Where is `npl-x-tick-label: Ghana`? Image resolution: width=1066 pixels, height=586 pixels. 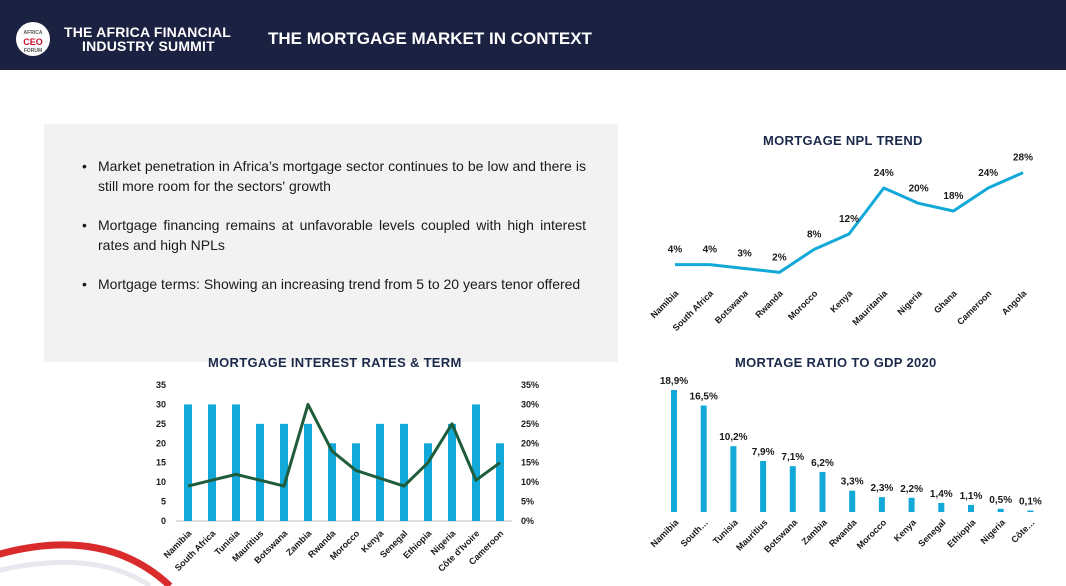
npl-x-tick-label: Ghana is located at coordinates (946, 302).